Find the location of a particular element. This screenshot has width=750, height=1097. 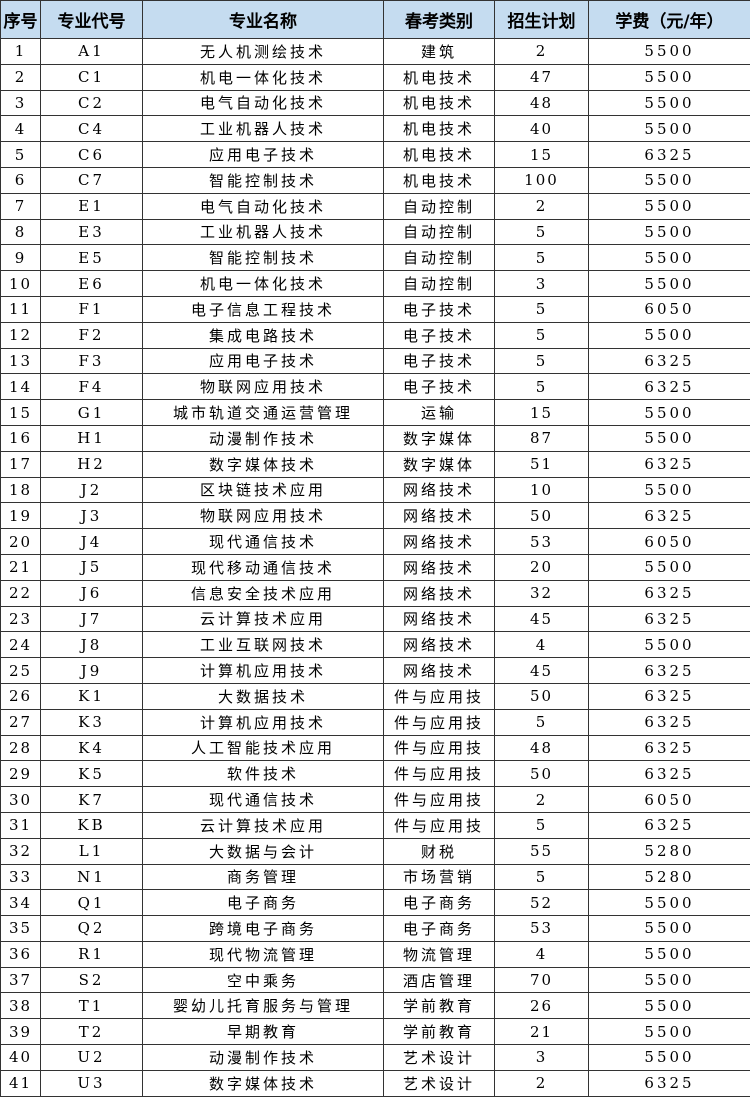

table-row: 1 A1 无人机测绘技术 建筑 2 5500 is located at coordinates (375, 51).